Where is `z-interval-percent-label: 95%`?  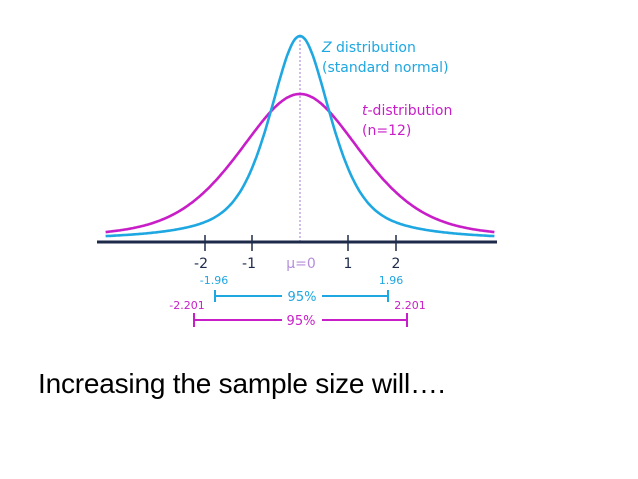
z-interval-percent-label: 95% is located at coordinates (302, 297).